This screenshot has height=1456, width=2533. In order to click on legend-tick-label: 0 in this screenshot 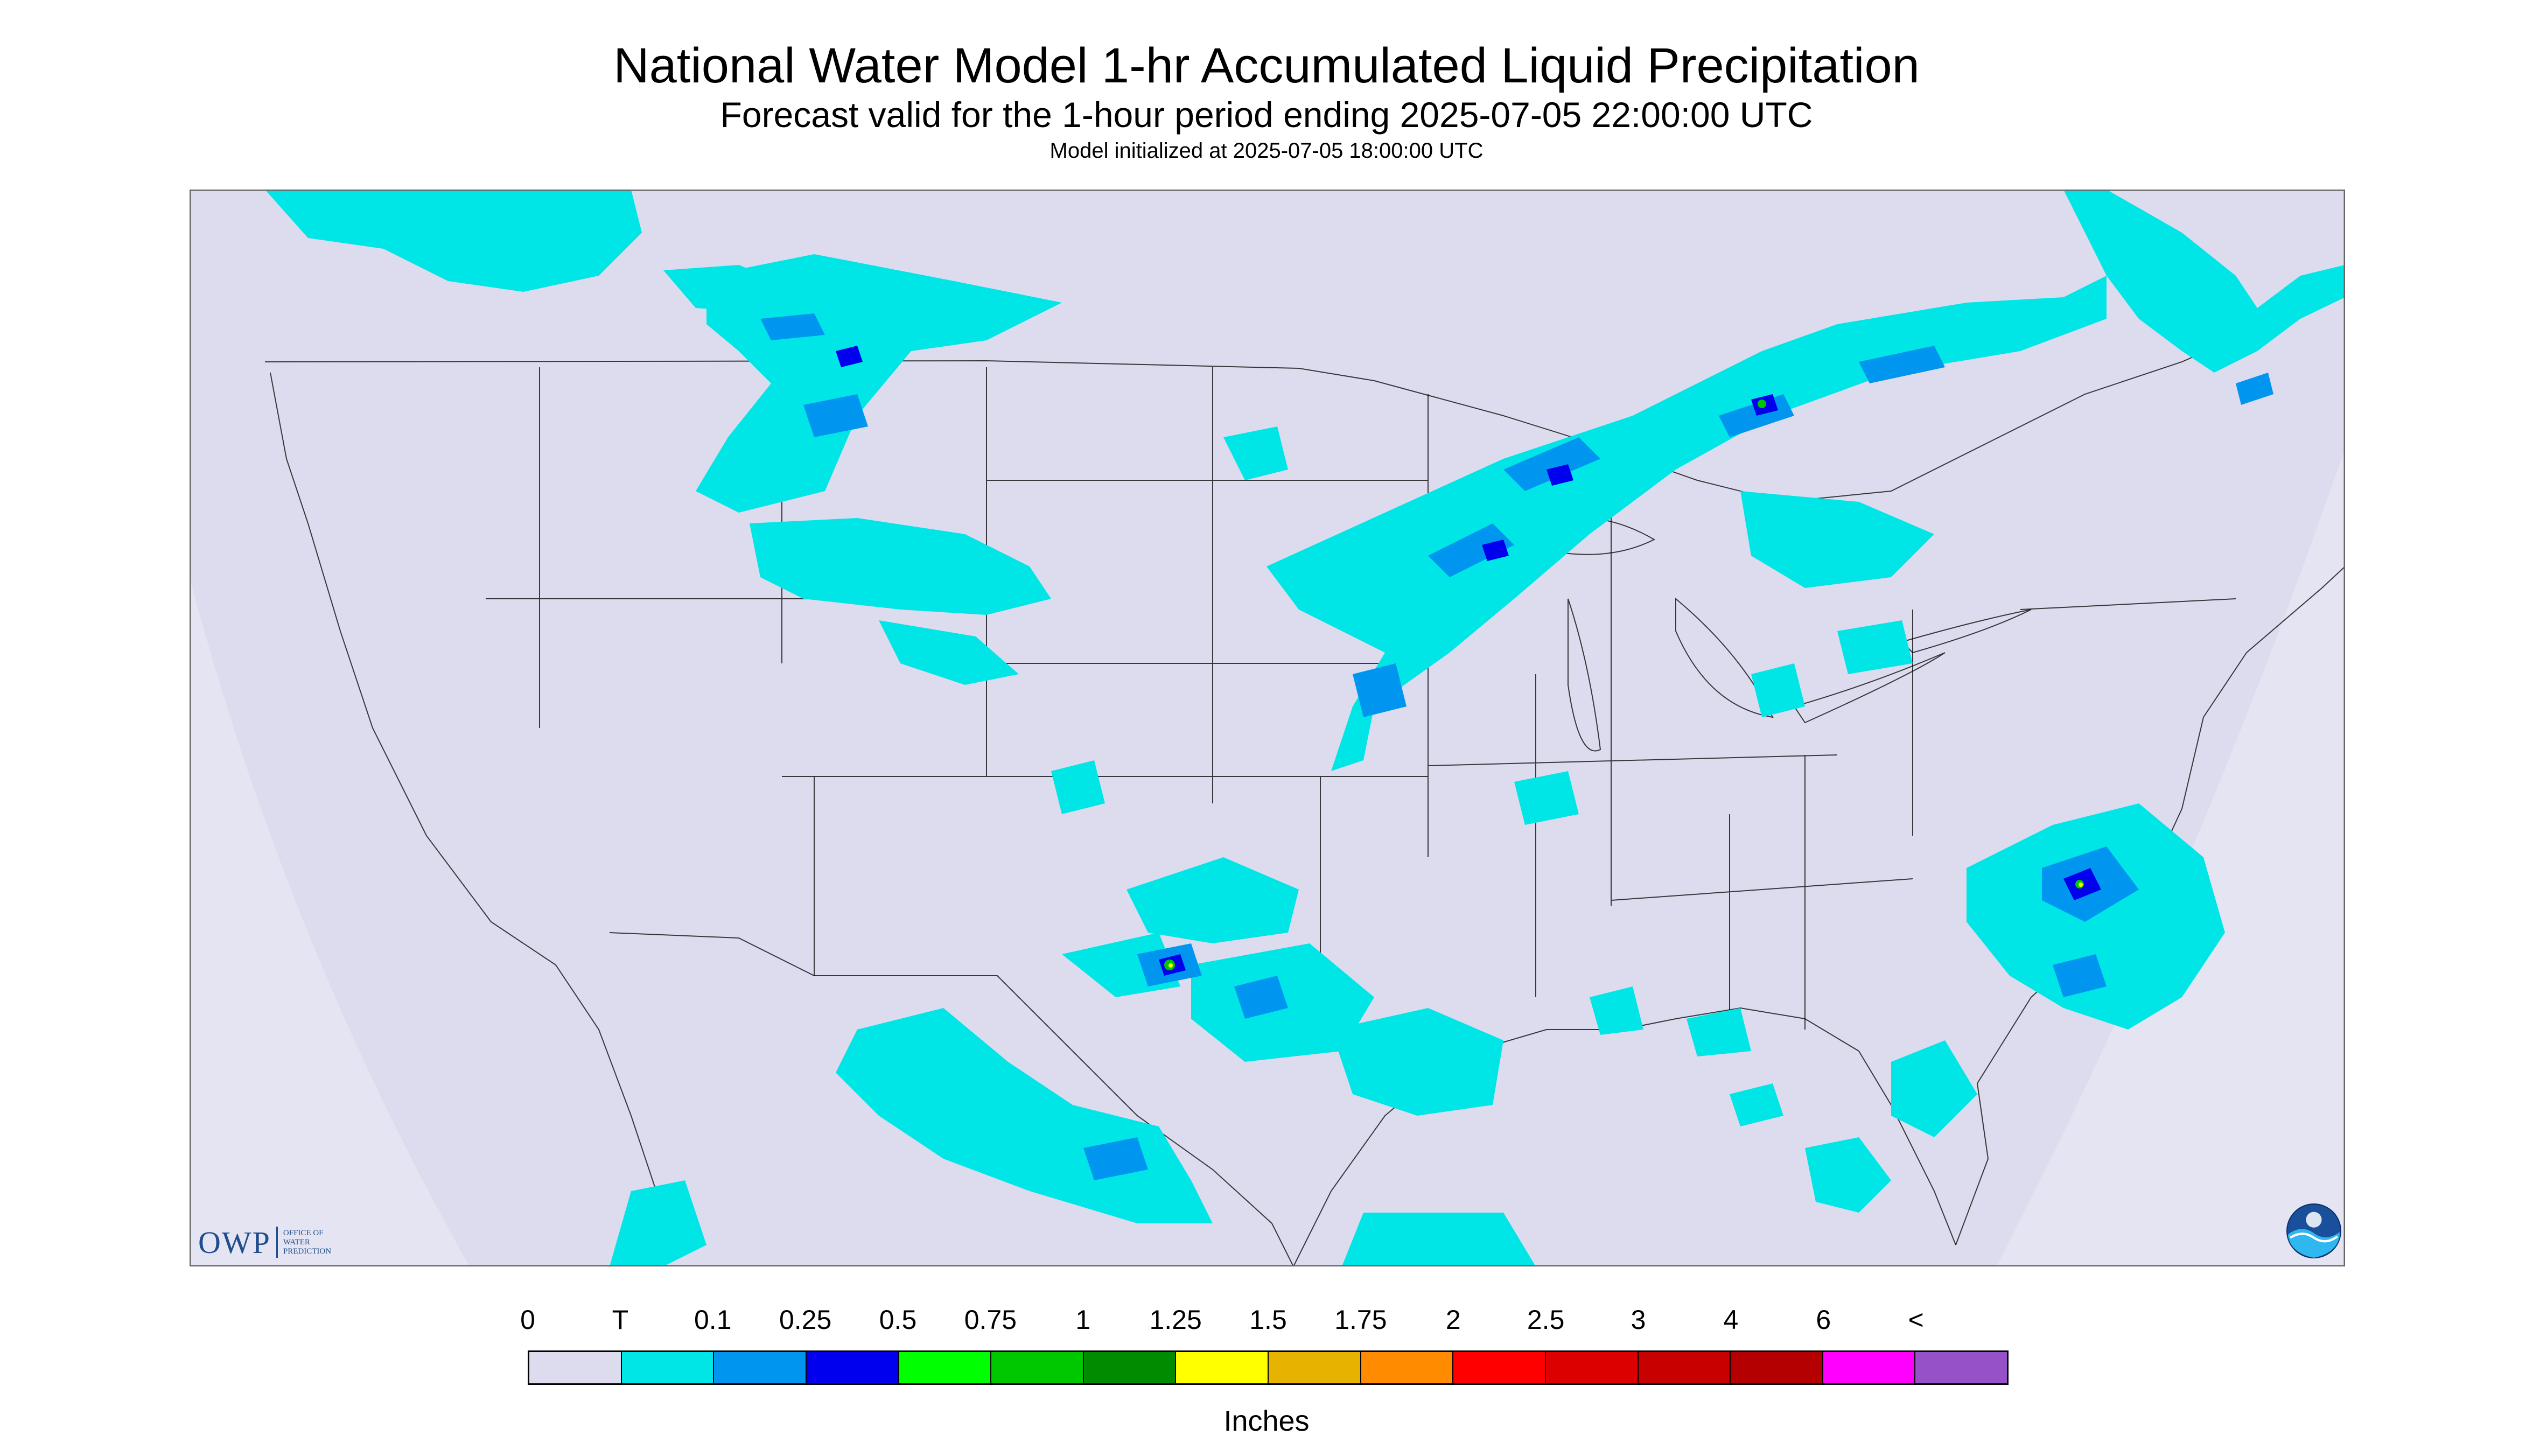, I will do `click(527, 1320)`.